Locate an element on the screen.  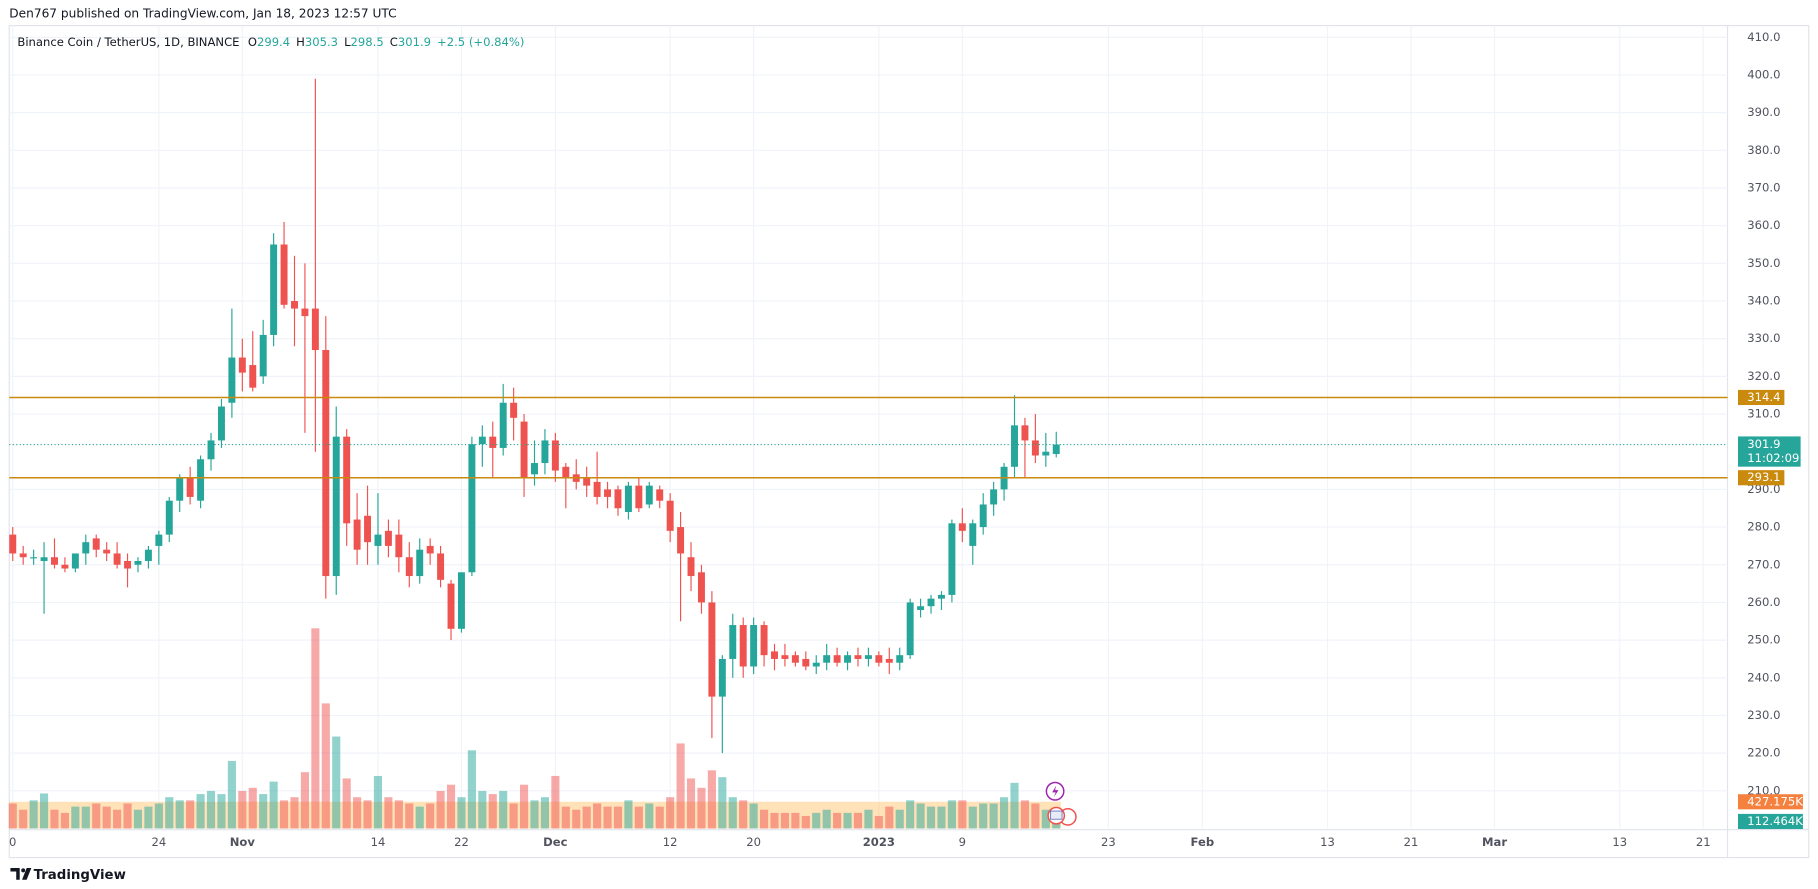
y-tick-label: 240.0 is located at coordinates (1763, 677).